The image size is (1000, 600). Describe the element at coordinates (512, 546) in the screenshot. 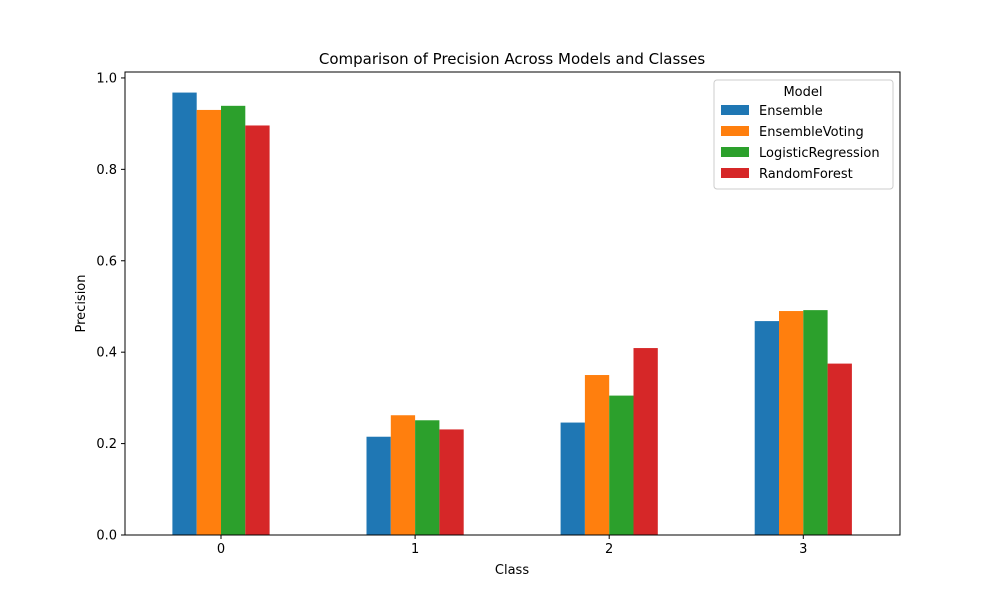

I see `x-axis: 0 1 2 3` at that location.